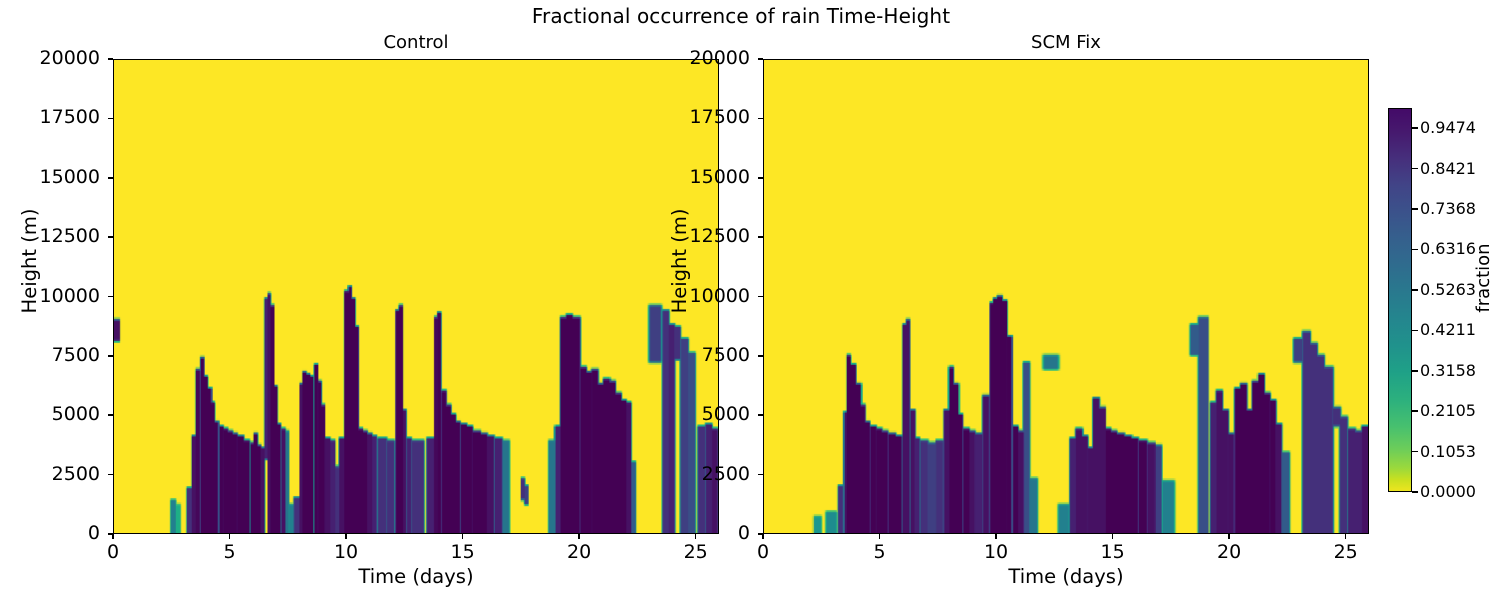 The height and width of the screenshot is (600, 1500). I want to click on y-tick-label-scmfix-4: 10000, so click(719, 295).